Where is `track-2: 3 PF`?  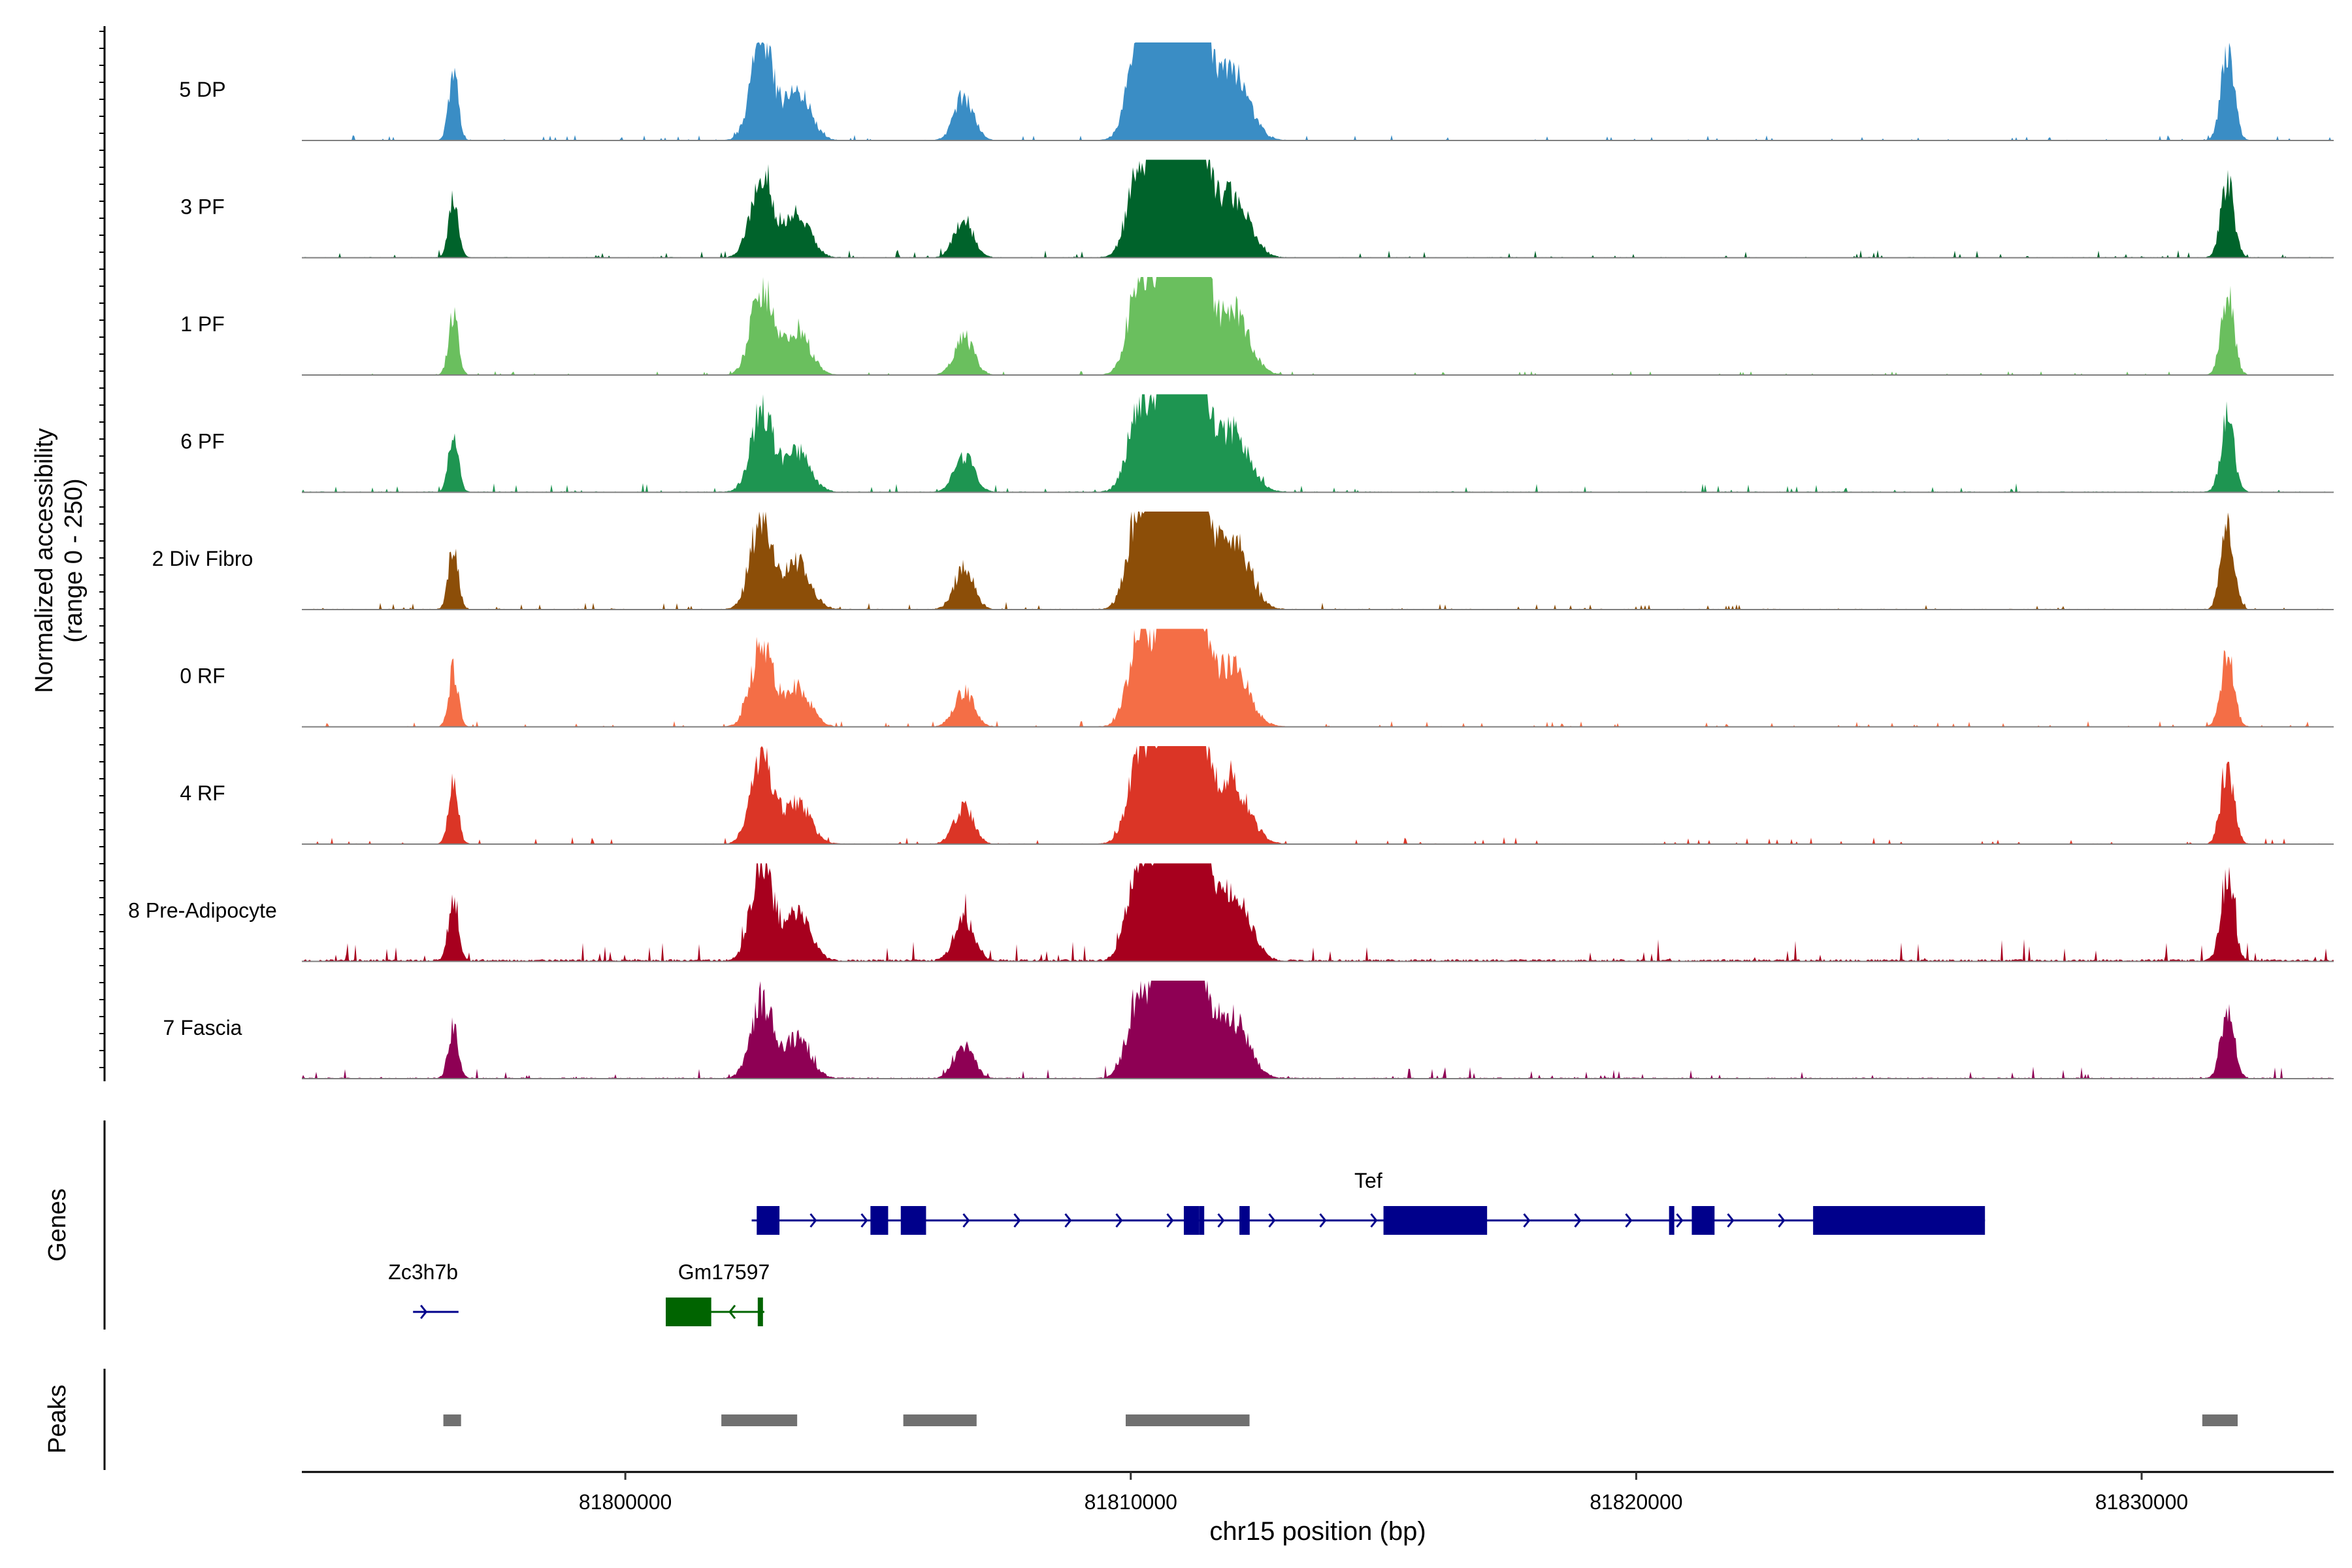 track-2: 3 PF is located at coordinates (1257, 209).